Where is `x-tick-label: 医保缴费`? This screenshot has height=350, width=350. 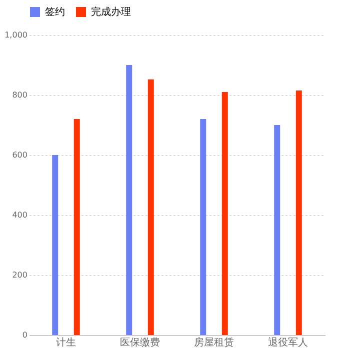 x-tick-label: 医保缴费 is located at coordinates (140, 342).